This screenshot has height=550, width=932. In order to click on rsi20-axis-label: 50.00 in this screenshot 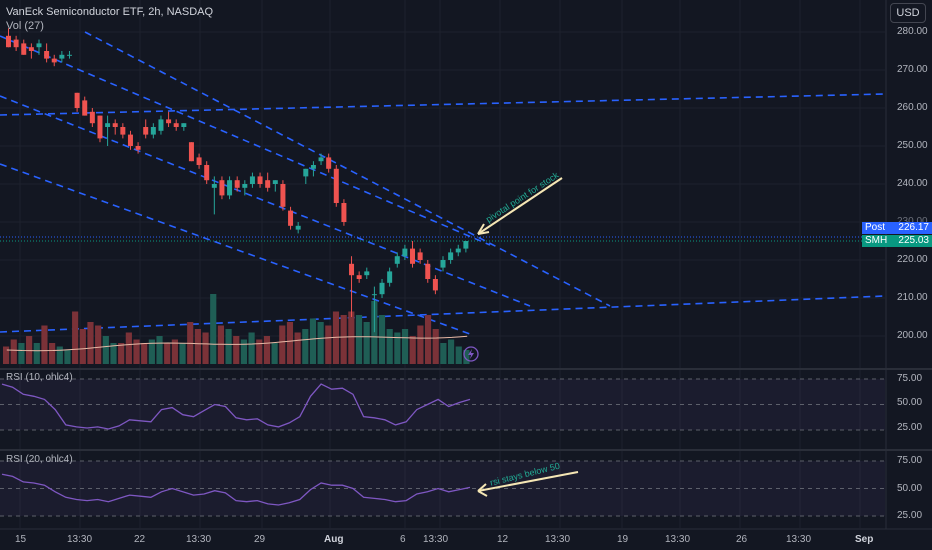, I will do `click(910, 488)`.